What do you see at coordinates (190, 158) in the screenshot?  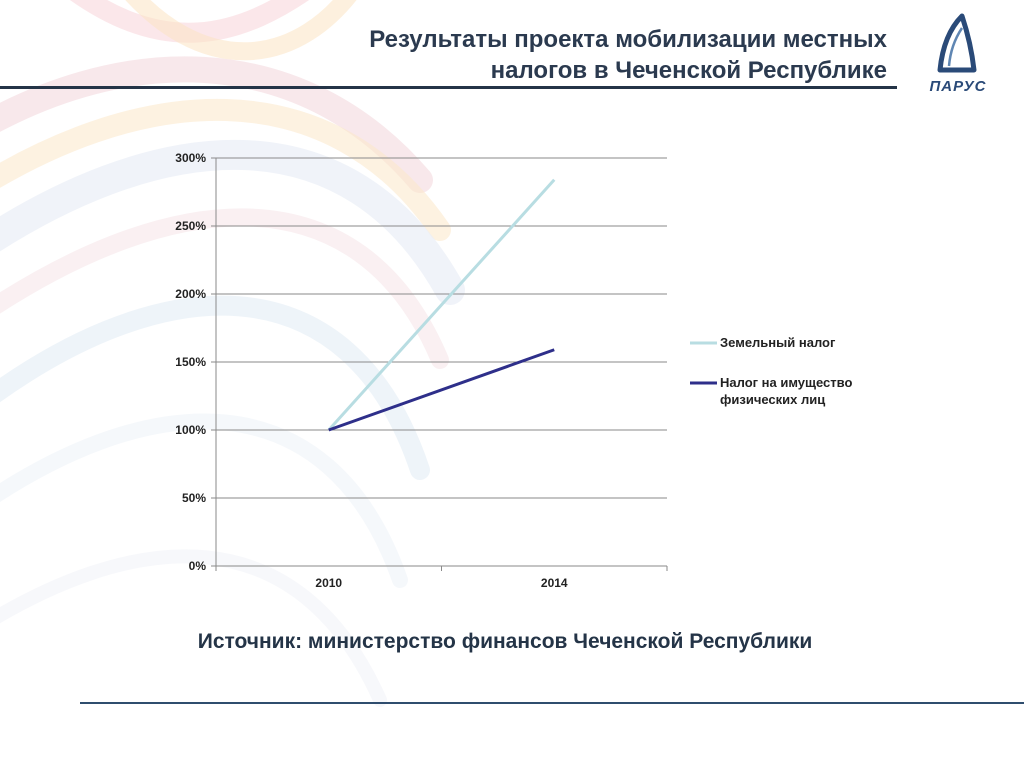 I see `y-tick-label: 300%` at bounding box center [190, 158].